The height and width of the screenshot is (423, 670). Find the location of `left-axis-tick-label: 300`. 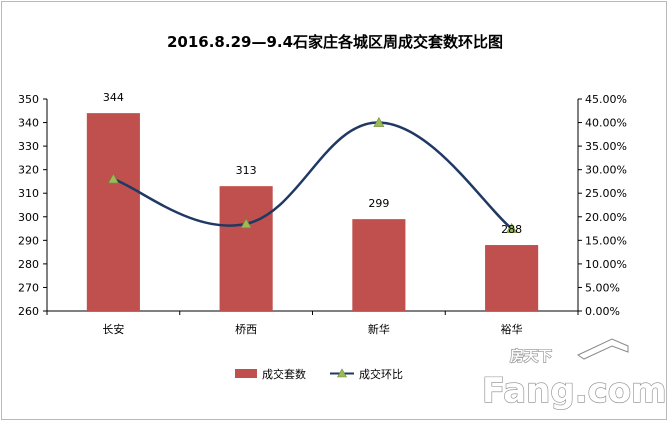

left-axis-tick-label: 300 is located at coordinates (28, 217).